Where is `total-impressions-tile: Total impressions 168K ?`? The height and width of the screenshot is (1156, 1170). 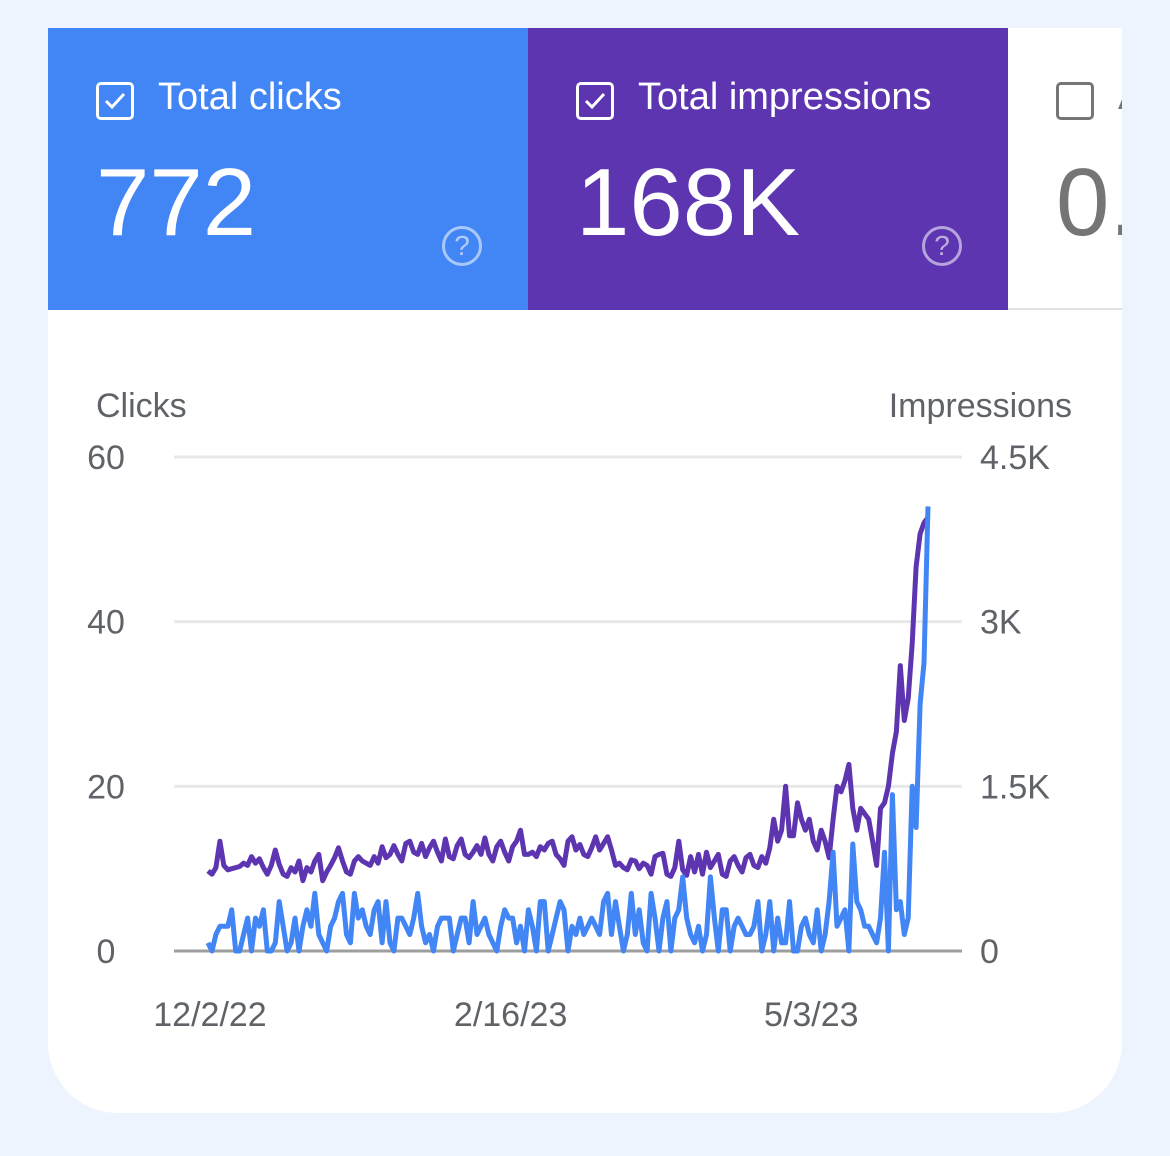
total-impressions-tile: Total impressions 168K ? is located at coordinates (768, 169).